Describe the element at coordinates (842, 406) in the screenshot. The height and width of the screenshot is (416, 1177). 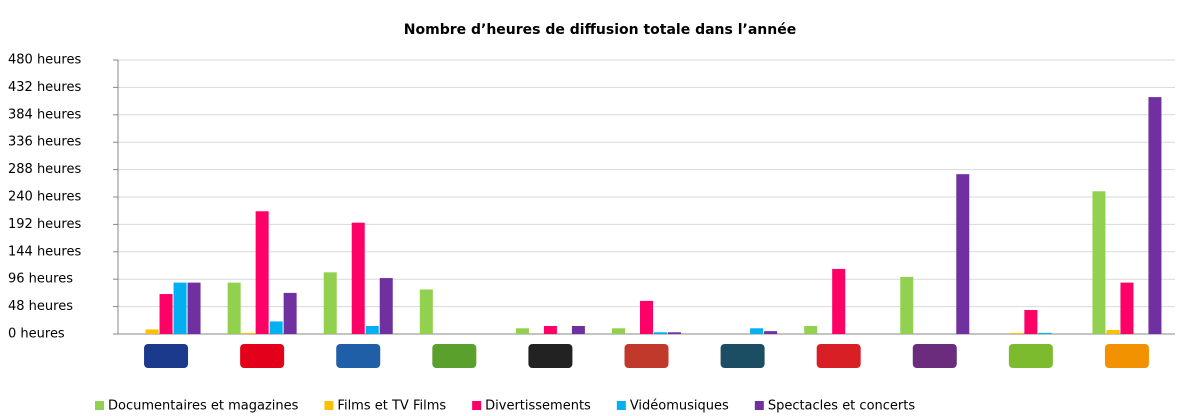
I see `legend-label: Spectacles et concerts` at that location.